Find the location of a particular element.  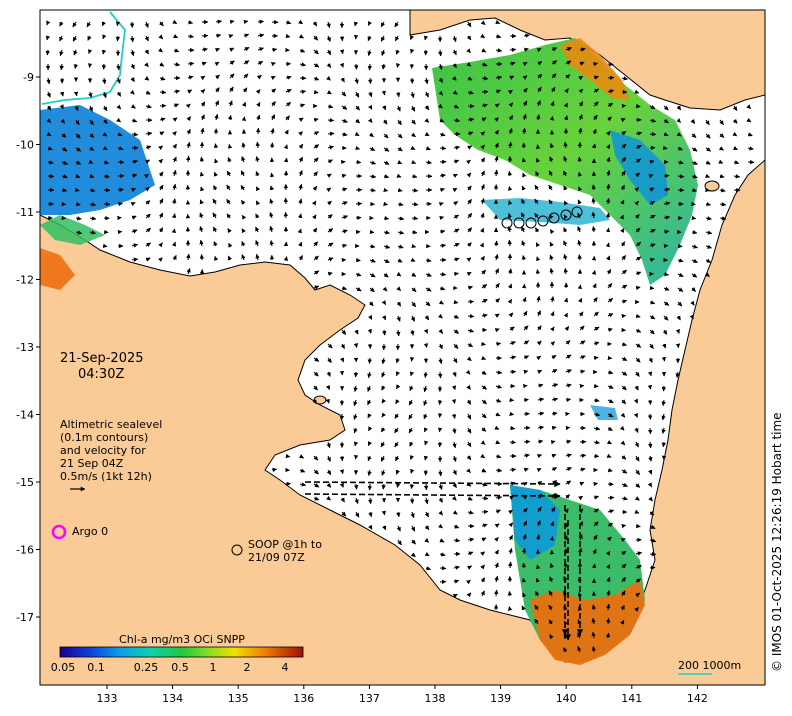

scale-label: 200 1000m is located at coordinates (709, 665).